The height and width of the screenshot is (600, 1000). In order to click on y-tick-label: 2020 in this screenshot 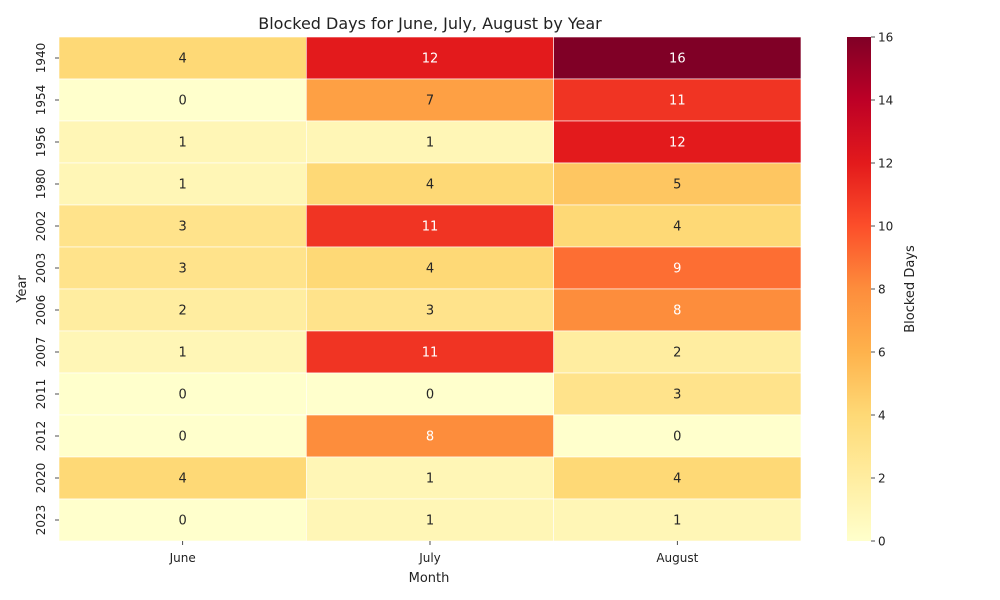, I will do `click(41, 478)`.